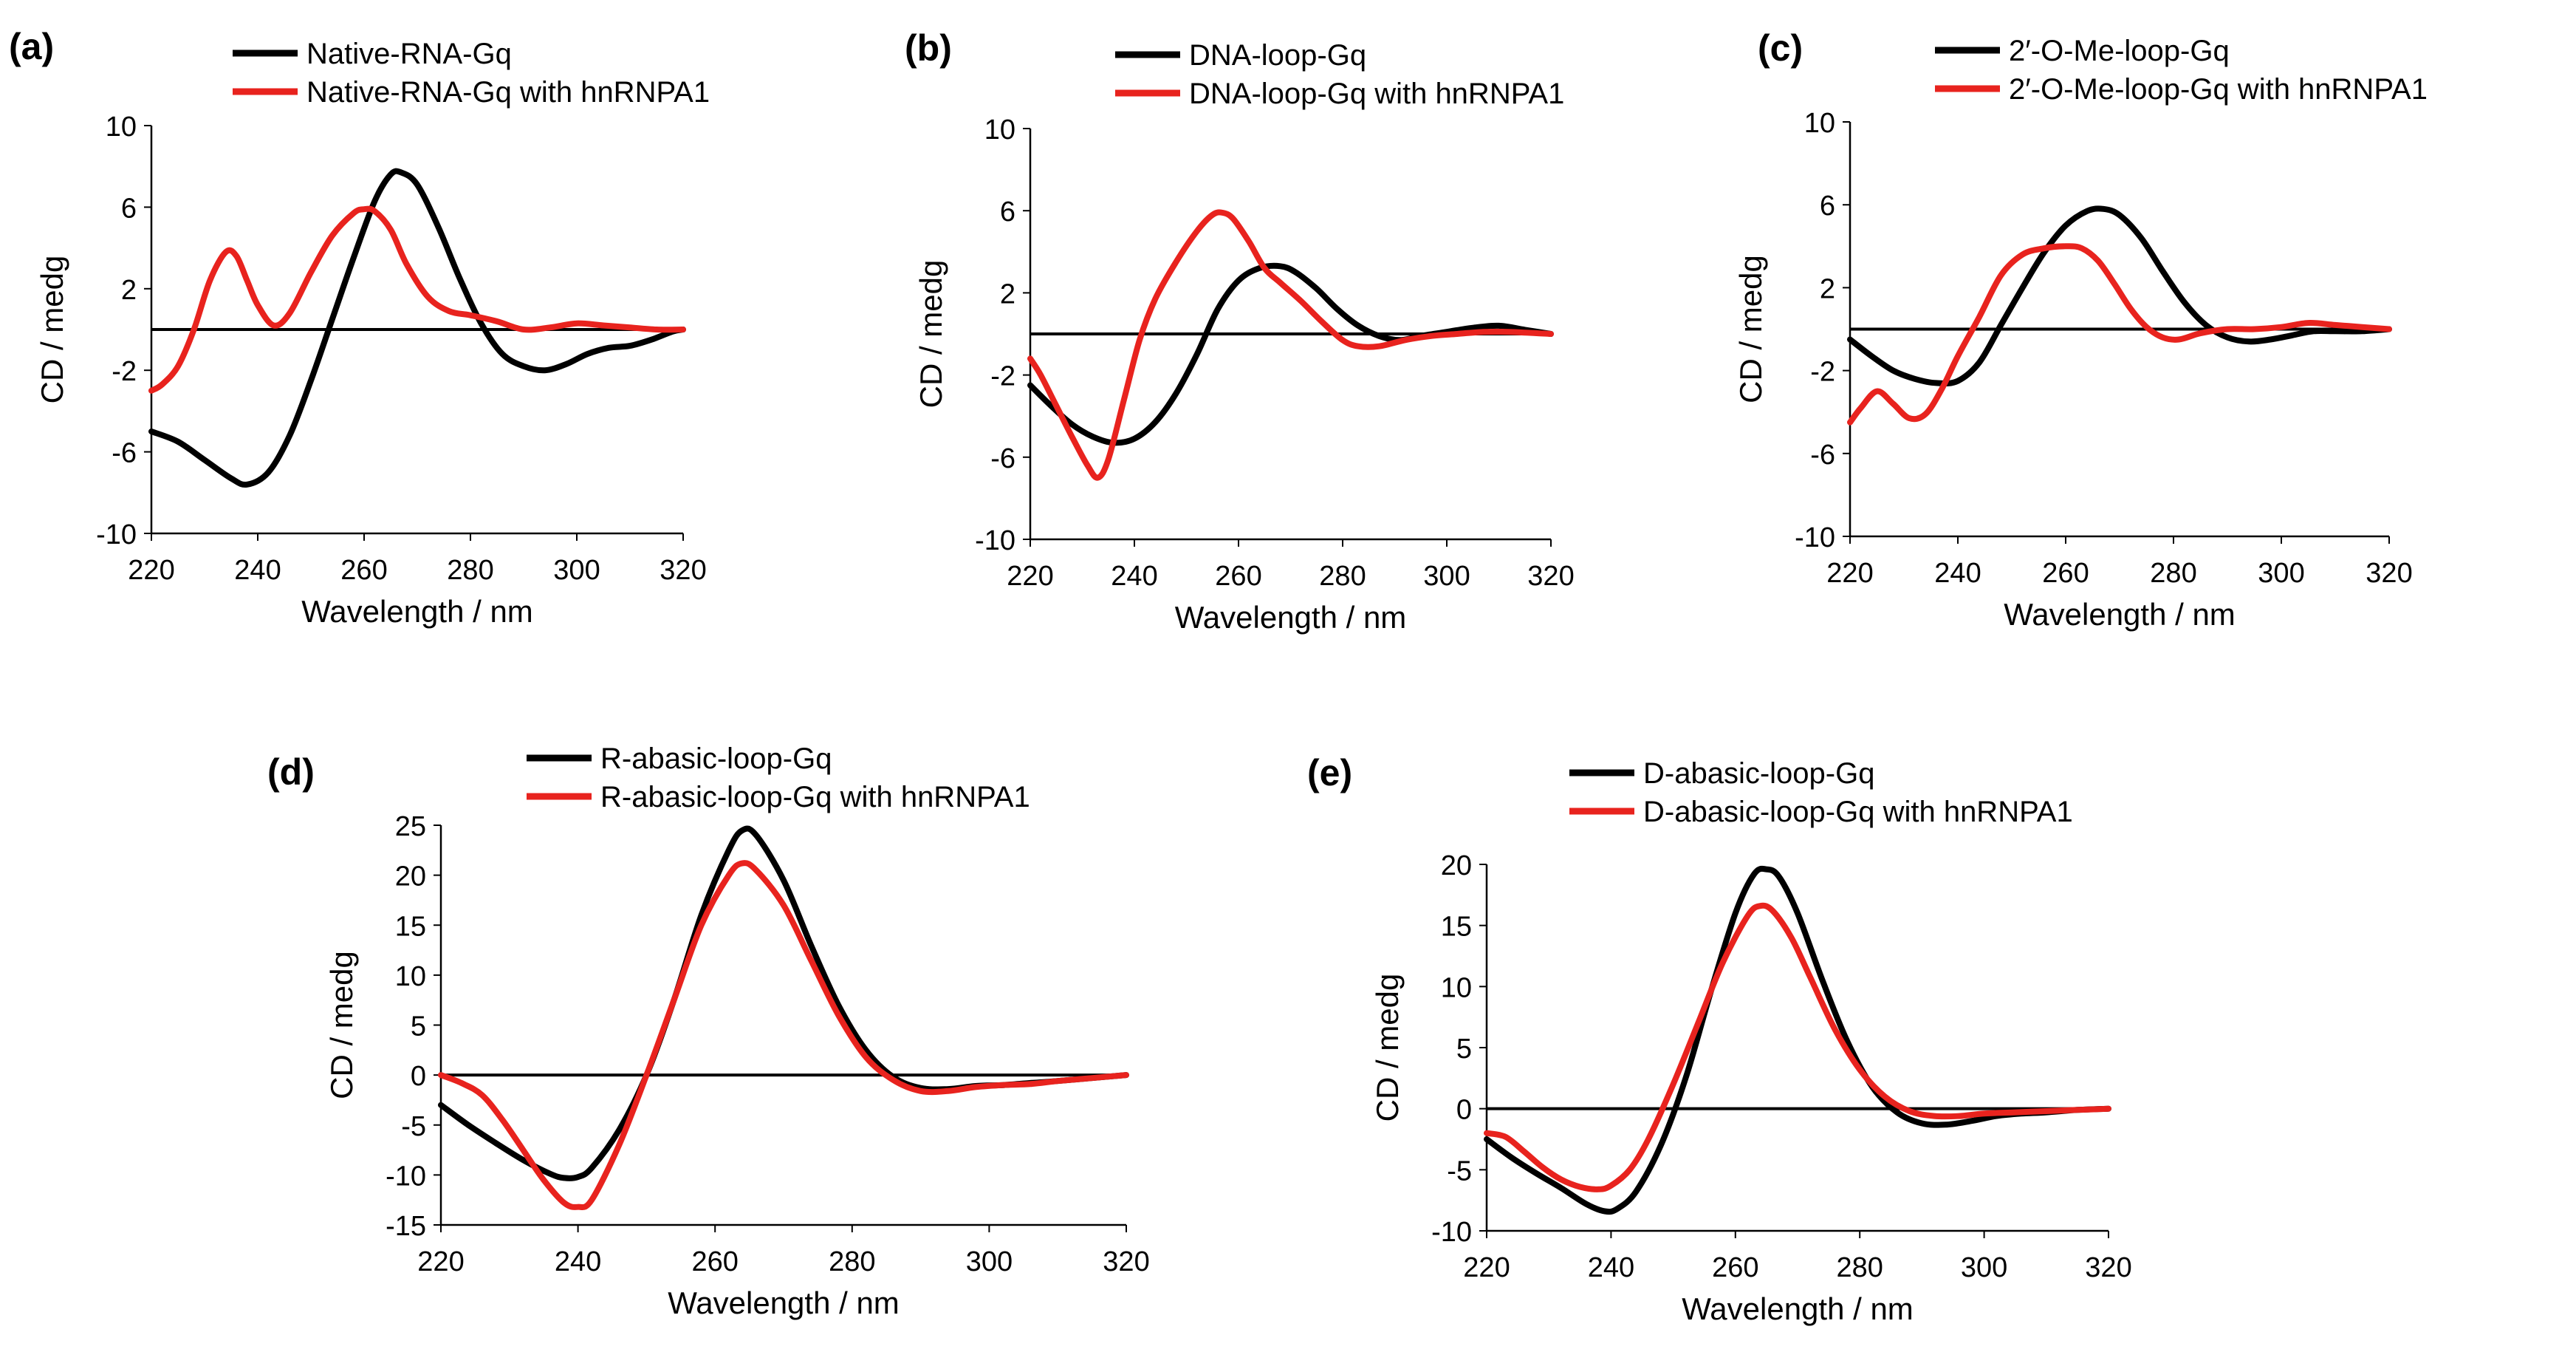 This screenshot has width=2576, height=1352. What do you see at coordinates (406, 1226) in the screenshot?
I see `y-tick-label: -15` at bounding box center [406, 1226].